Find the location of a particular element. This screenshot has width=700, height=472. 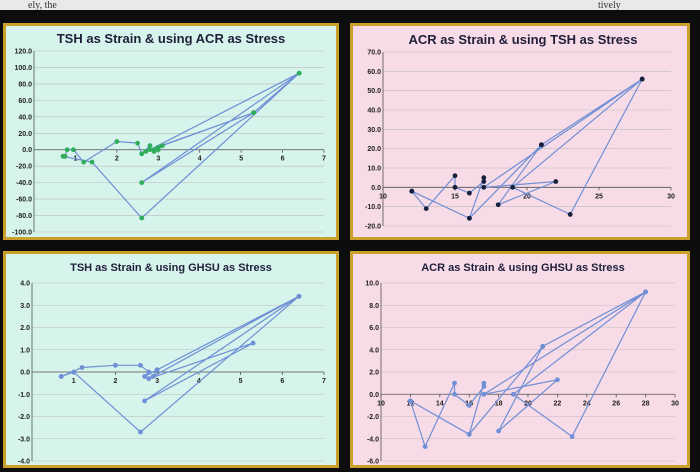

x-tick-label: 1 is located at coordinates (74, 381).